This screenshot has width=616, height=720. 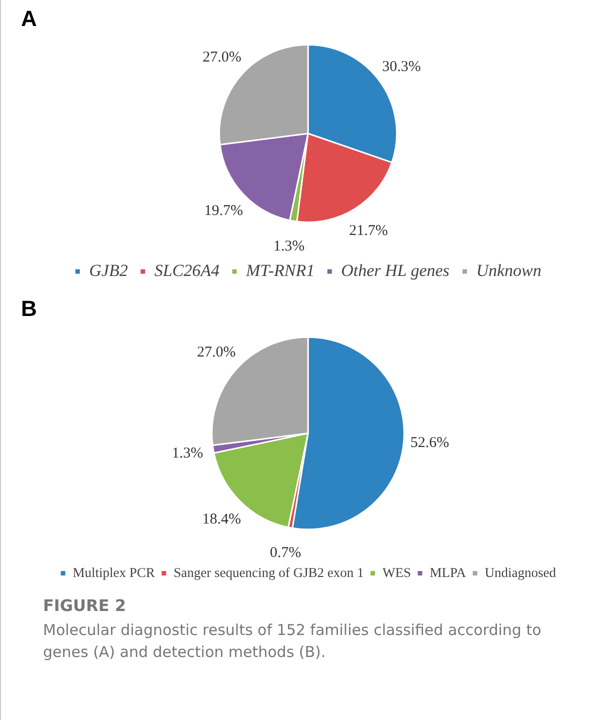 I want to click on caption: FIGURE 2, so click(x=85, y=605).